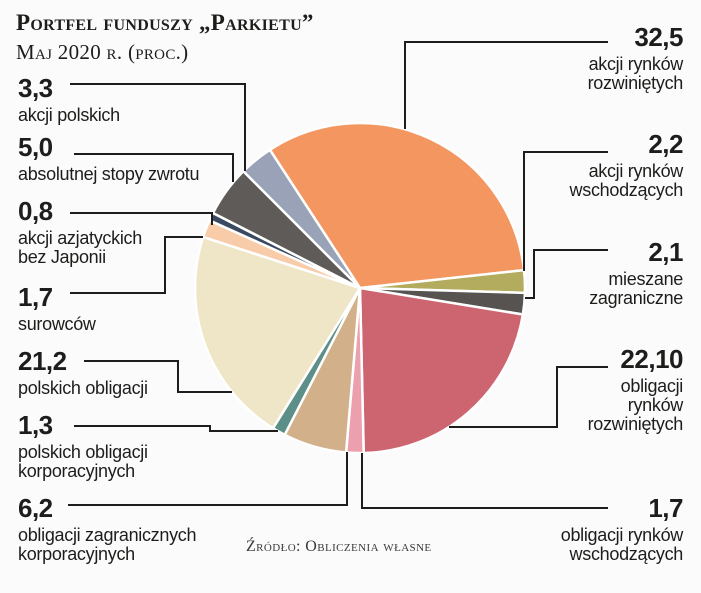 The image size is (701, 593). I want to click on pie-slice-obligacje-rynkow-rozwinietych, so click(441, 370).